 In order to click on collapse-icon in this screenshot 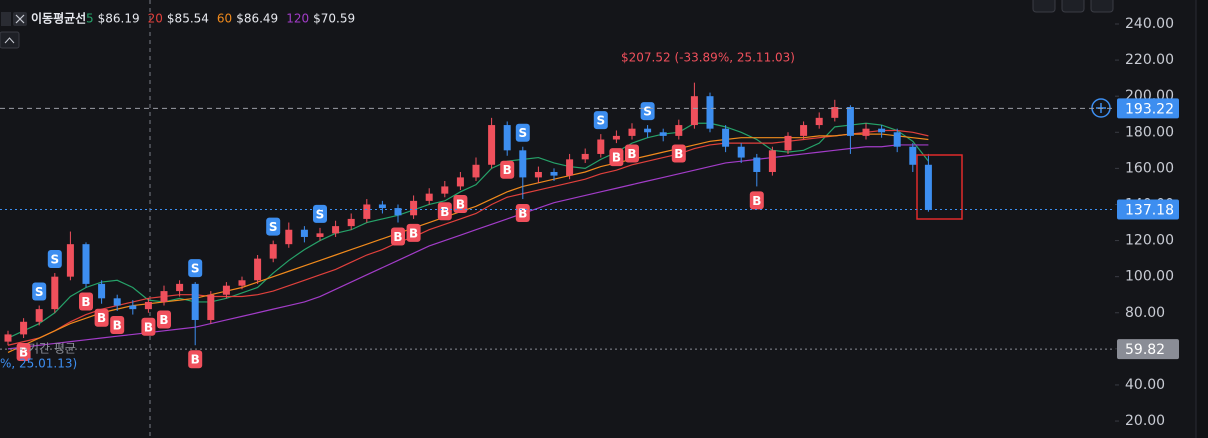, I will do `click(9, 40)`.